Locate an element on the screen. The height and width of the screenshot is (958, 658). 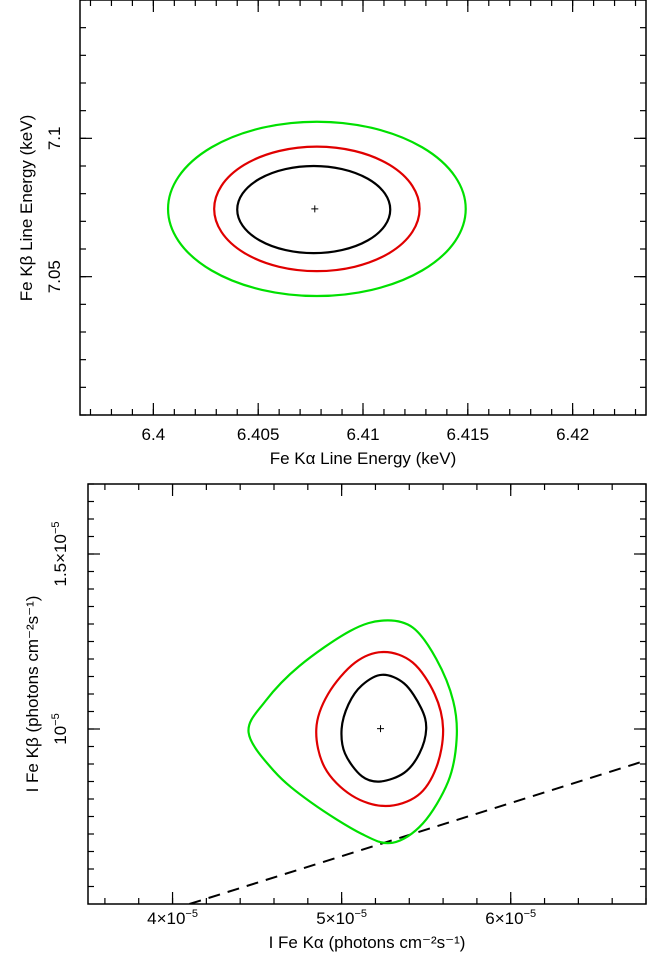
x-tick-label: 4×10⁻⁵ is located at coordinates (172, 918).